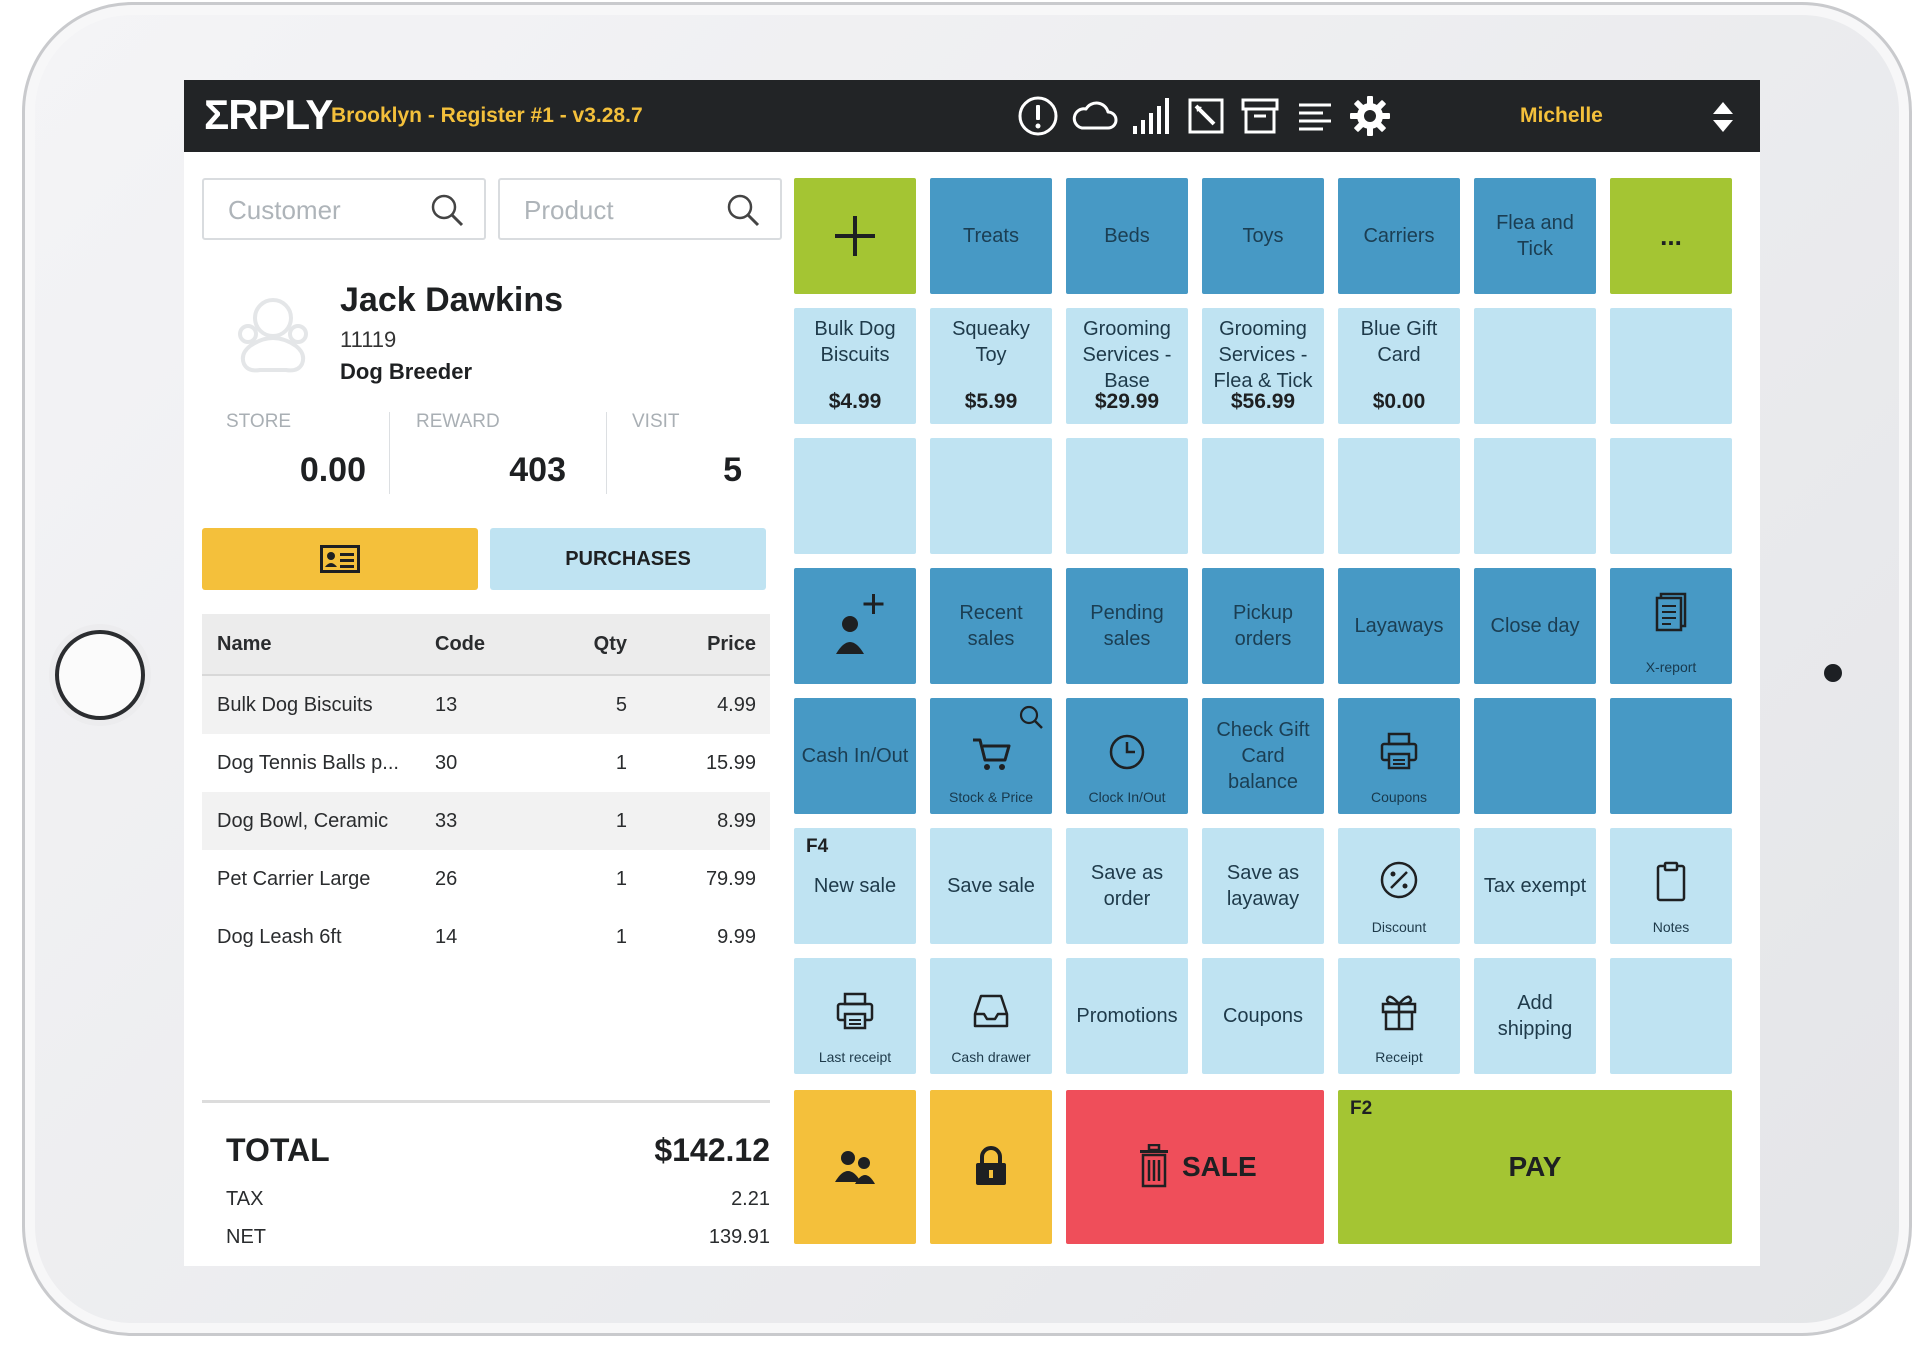 The image size is (1920, 1350). What do you see at coordinates (486, 879) in the screenshot?
I see `table-row: Pet Carrier Large 26 1 79.99` at bounding box center [486, 879].